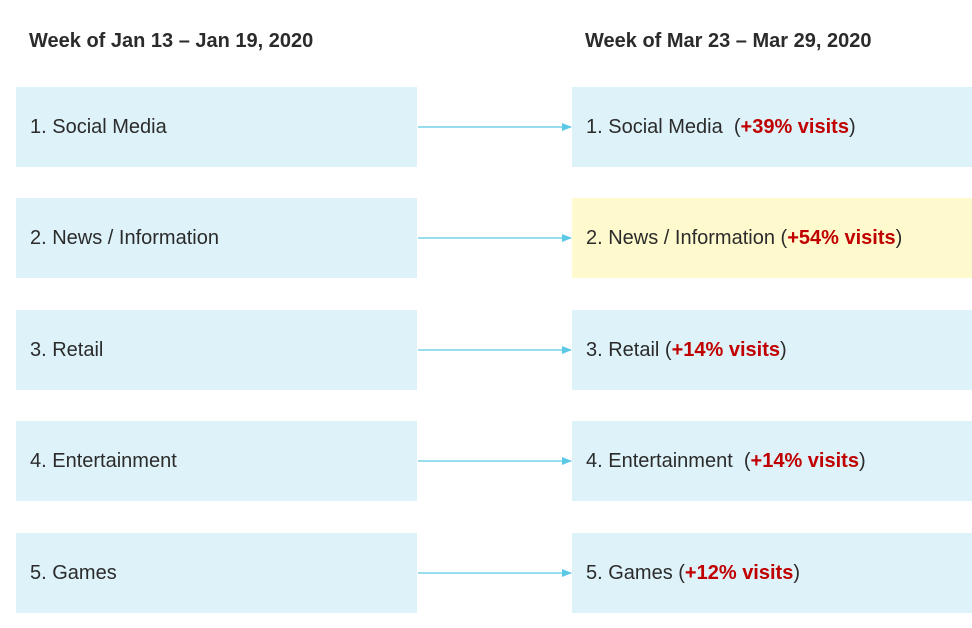  I want to click on after-rank-3-box: 3. Retail (+14% visits), so click(772, 350).